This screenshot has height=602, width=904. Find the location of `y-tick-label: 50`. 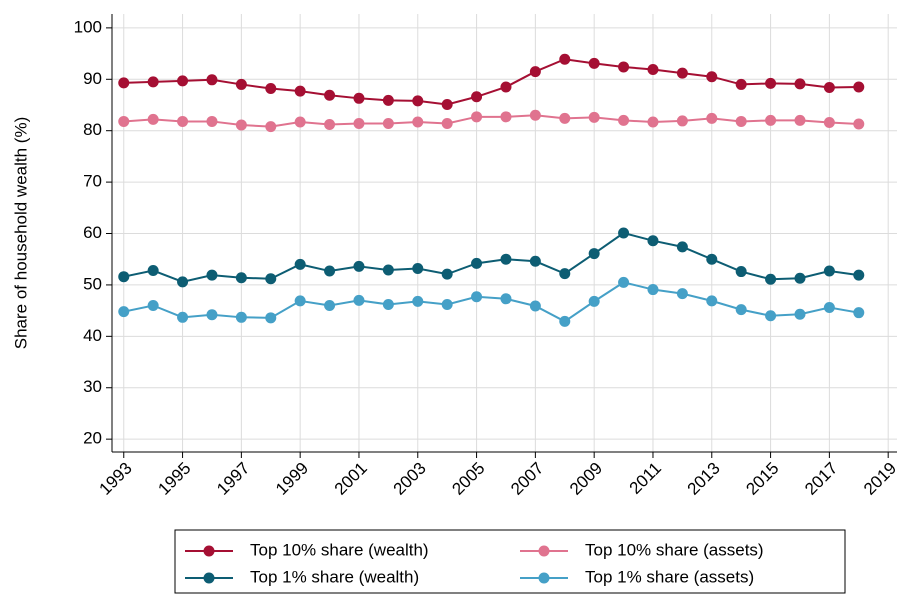

y-tick-label: 50 is located at coordinates (92, 283).